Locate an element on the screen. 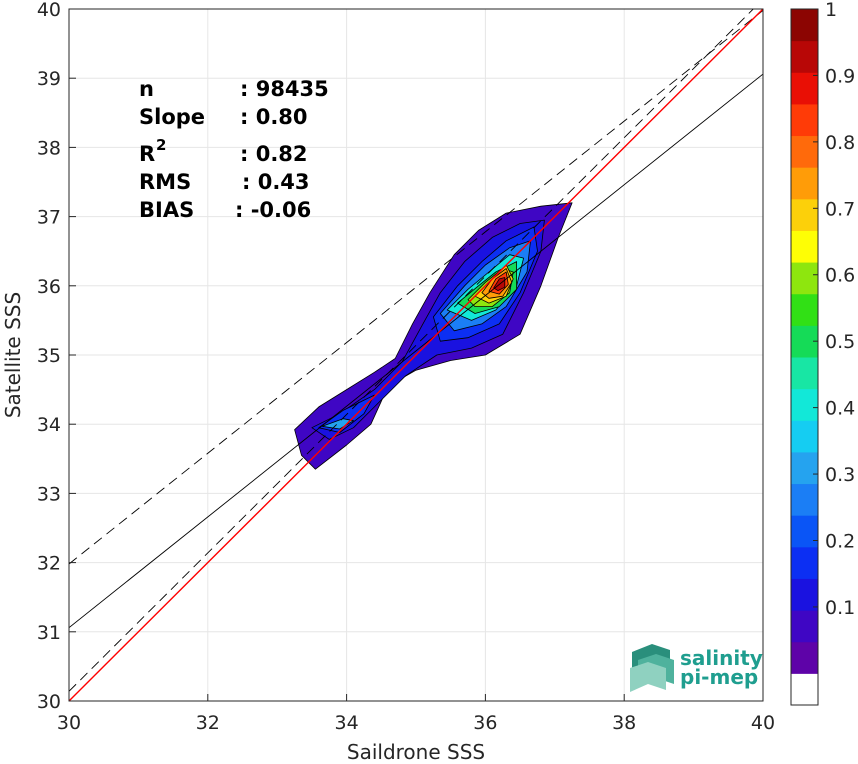 This screenshot has height=764, width=858. y-tick-label: 31 is located at coordinates (49, 633).